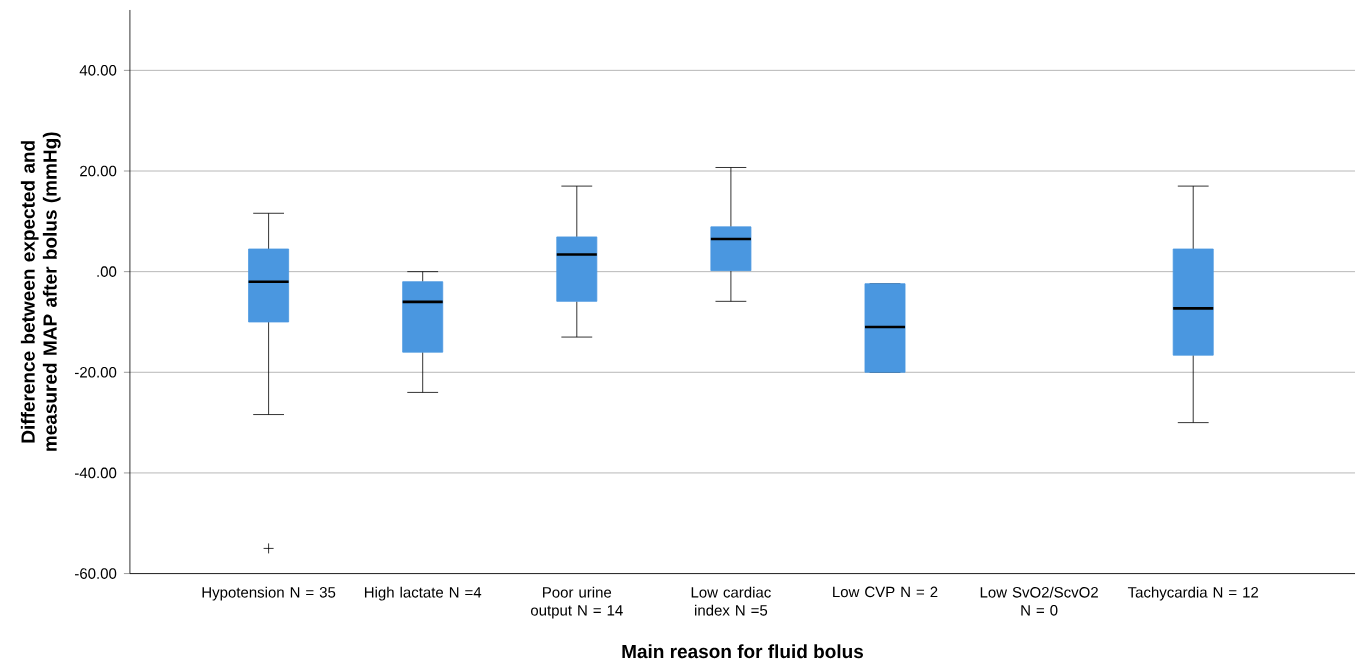  What do you see at coordinates (98, 171) in the screenshot?
I see `y-tick-label: 20.00` at bounding box center [98, 171].